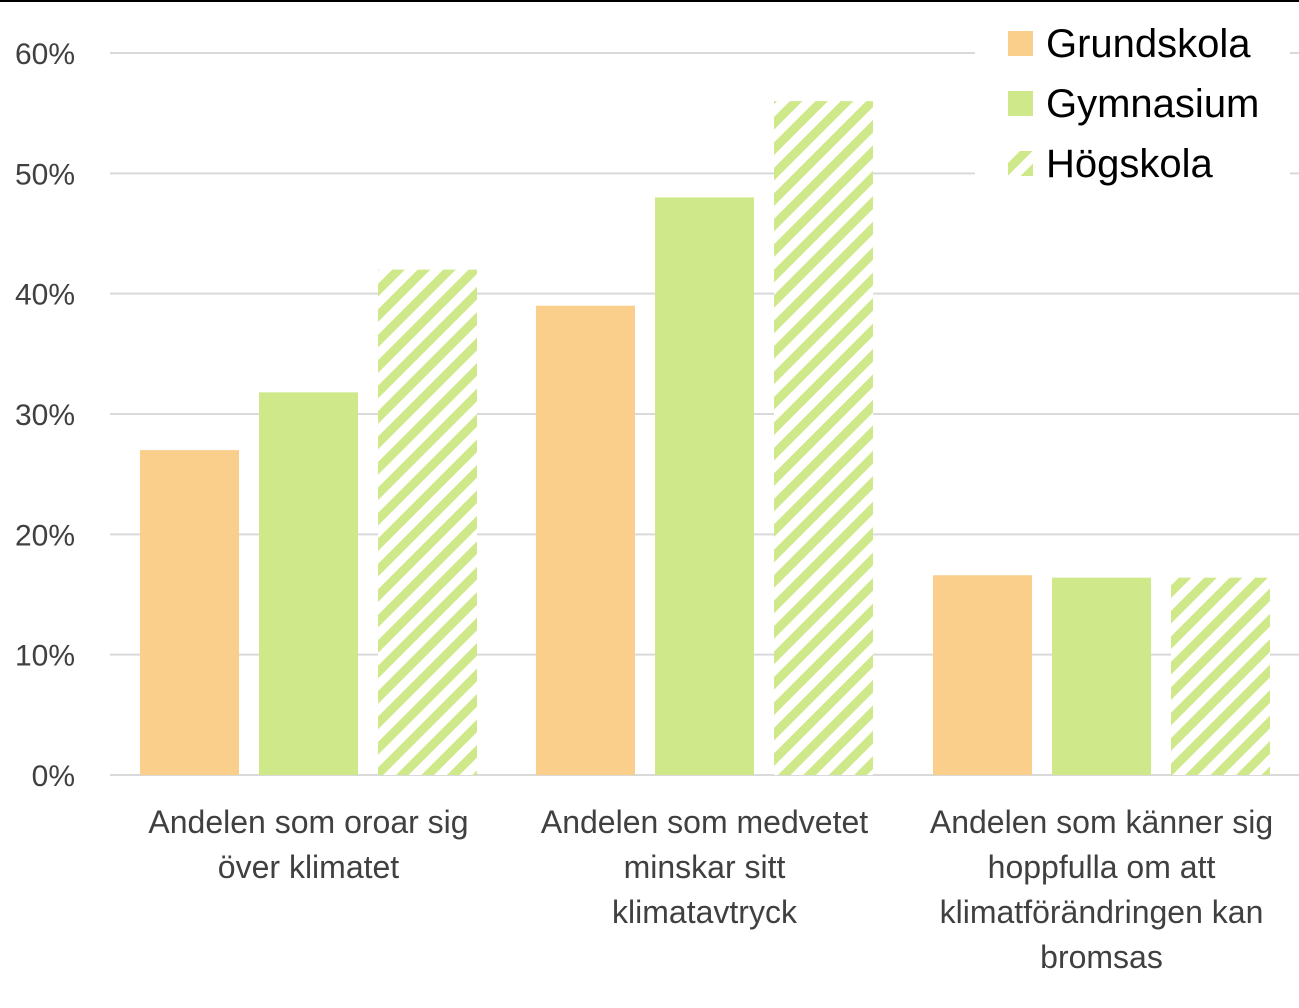 The height and width of the screenshot is (1008, 1299). I want to click on y-tick-label: 40%, so click(45, 295).